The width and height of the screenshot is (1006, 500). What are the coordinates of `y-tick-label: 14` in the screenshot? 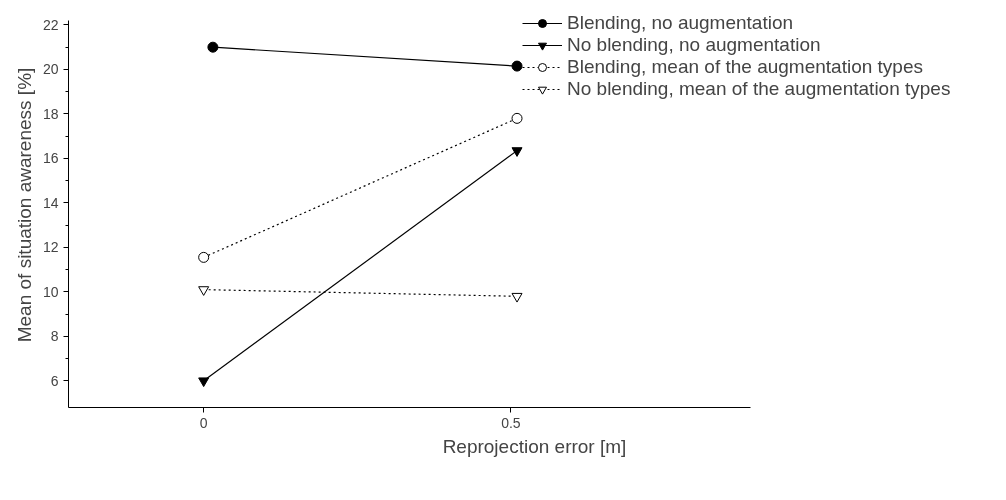 It's located at (50, 202).